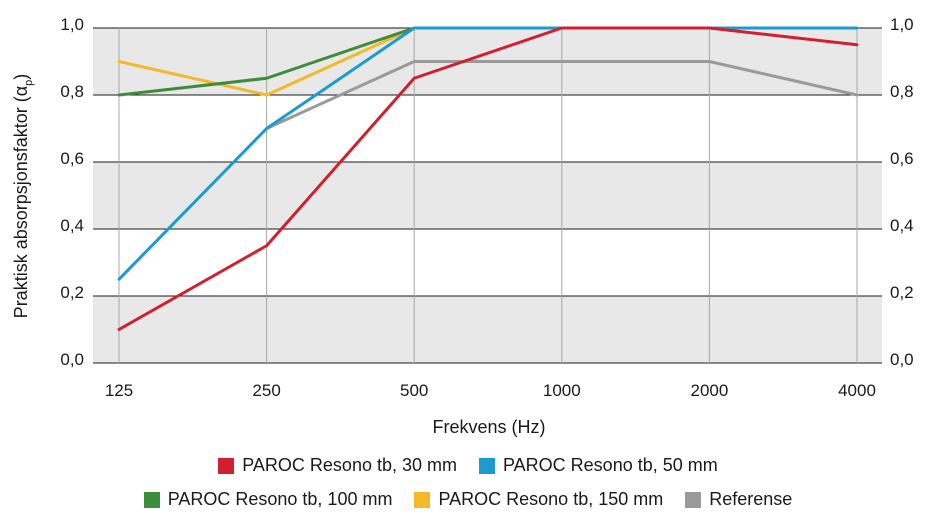 This screenshot has height=525, width=936. I want to click on x-axis: 125 250 500 1000 2000 4000, so click(490, 390).